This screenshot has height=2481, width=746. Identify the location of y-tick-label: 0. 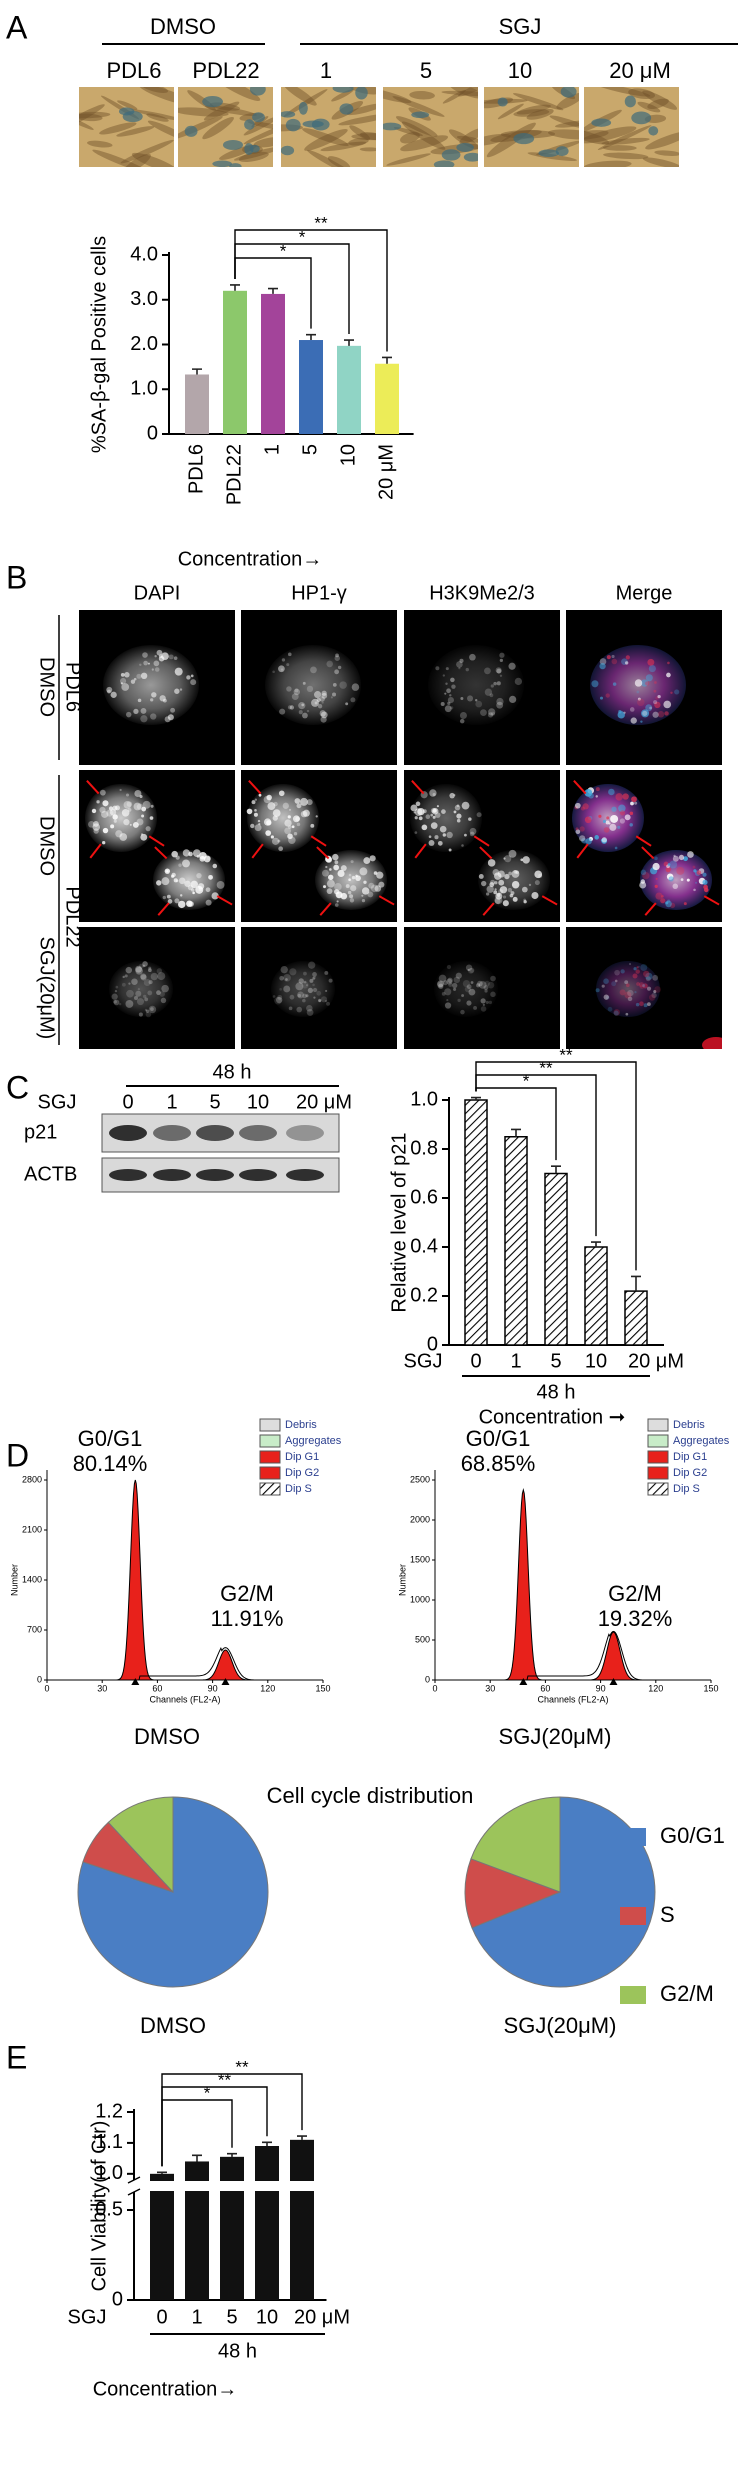
(152, 433).